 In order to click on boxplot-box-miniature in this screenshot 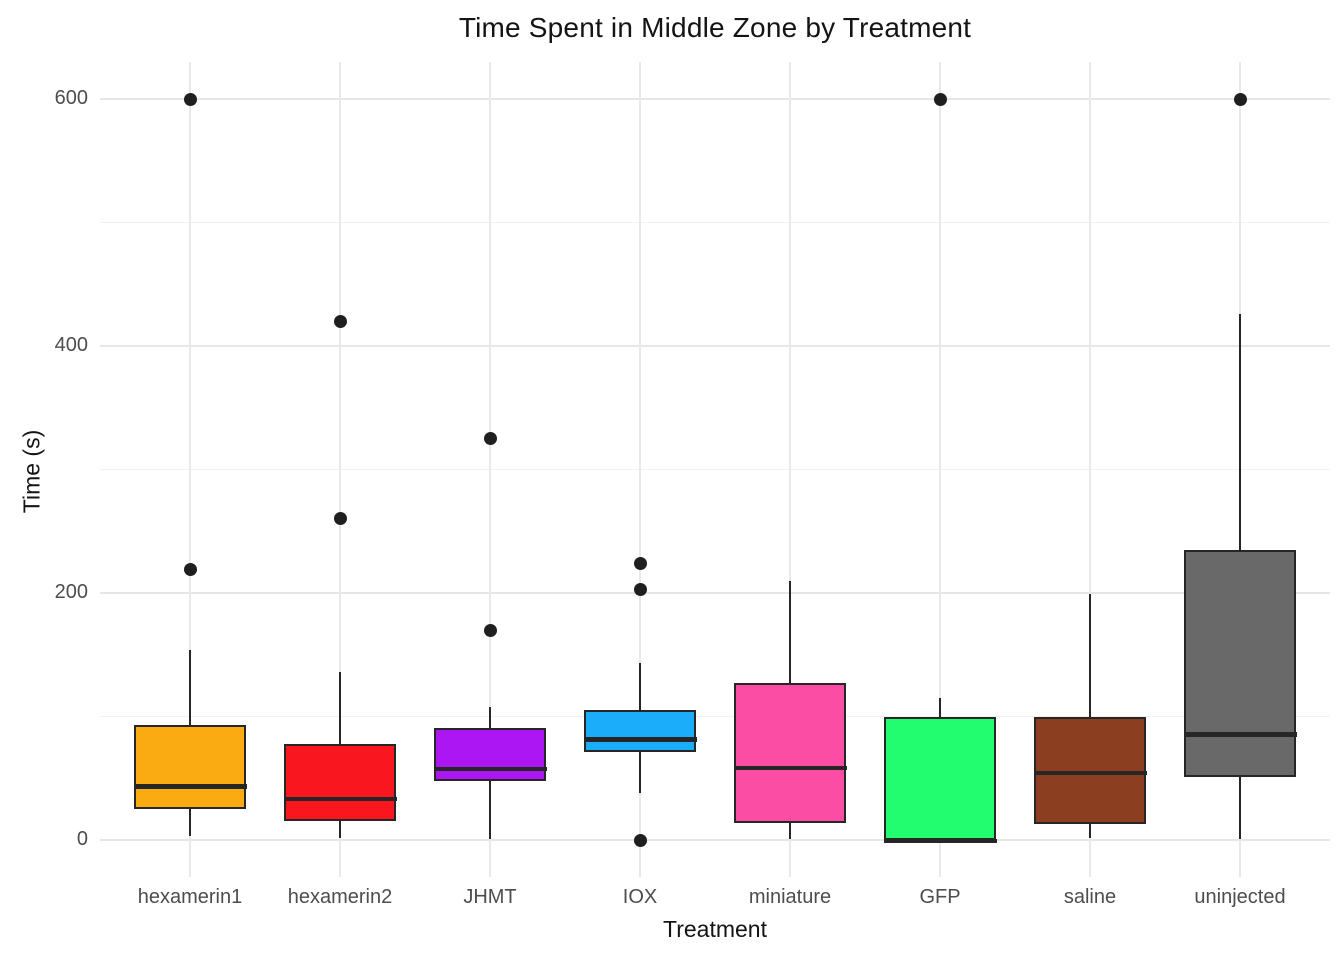, I will do `click(790, 753)`.